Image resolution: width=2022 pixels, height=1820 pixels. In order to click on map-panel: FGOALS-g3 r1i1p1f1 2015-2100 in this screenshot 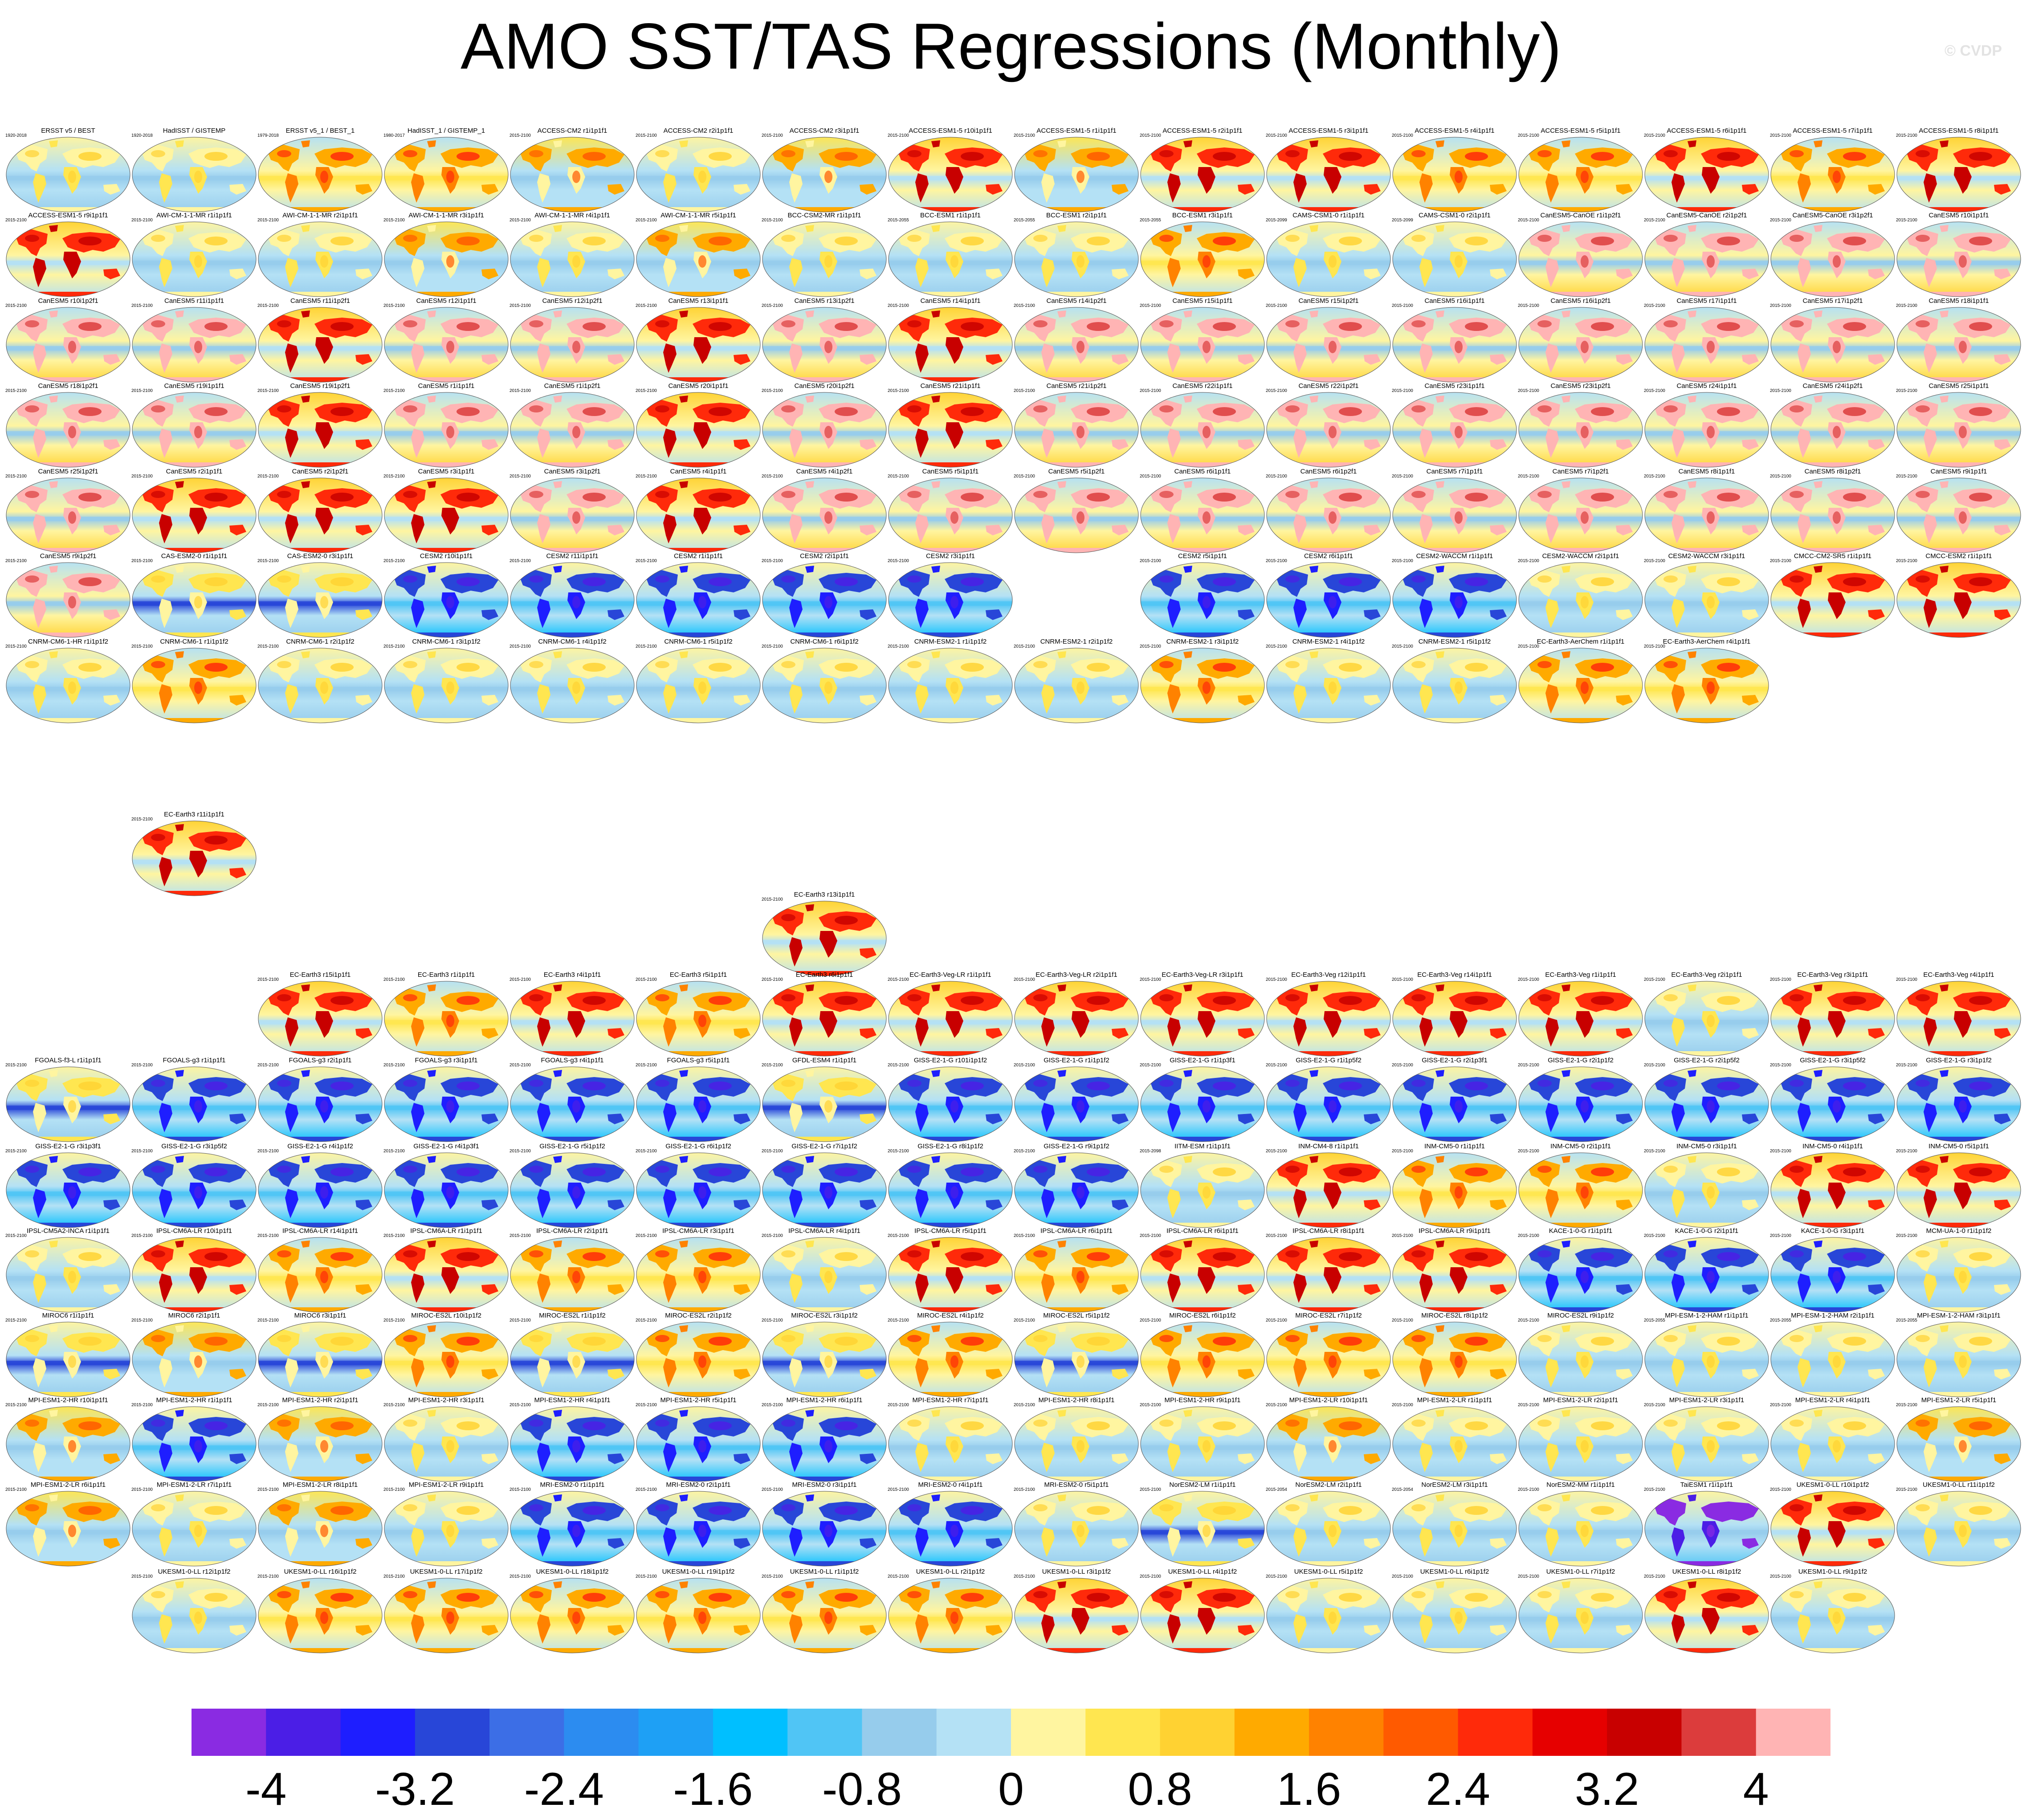, I will do `click(194, 1099)`.